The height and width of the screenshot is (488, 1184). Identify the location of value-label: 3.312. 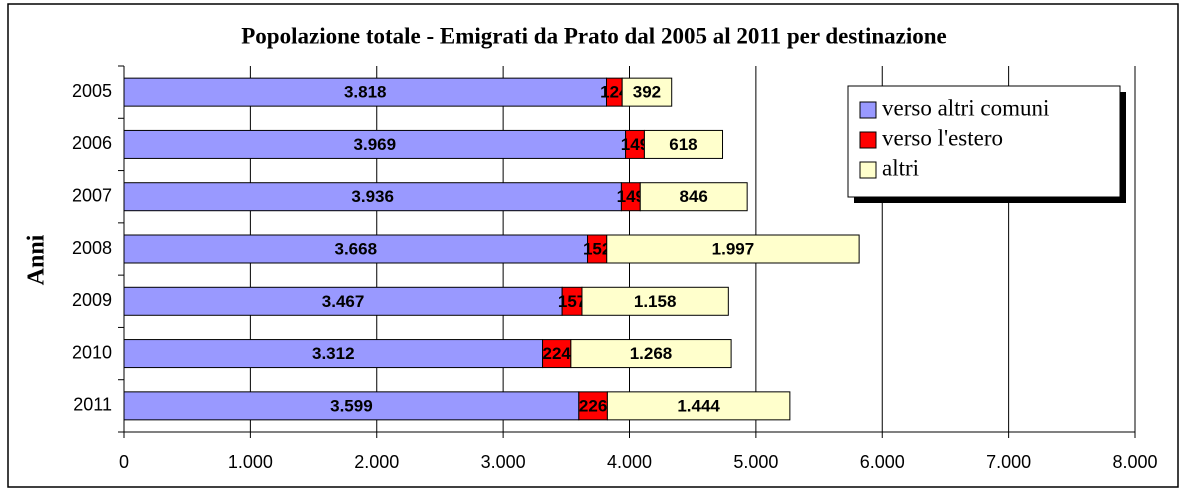
(333, 353).